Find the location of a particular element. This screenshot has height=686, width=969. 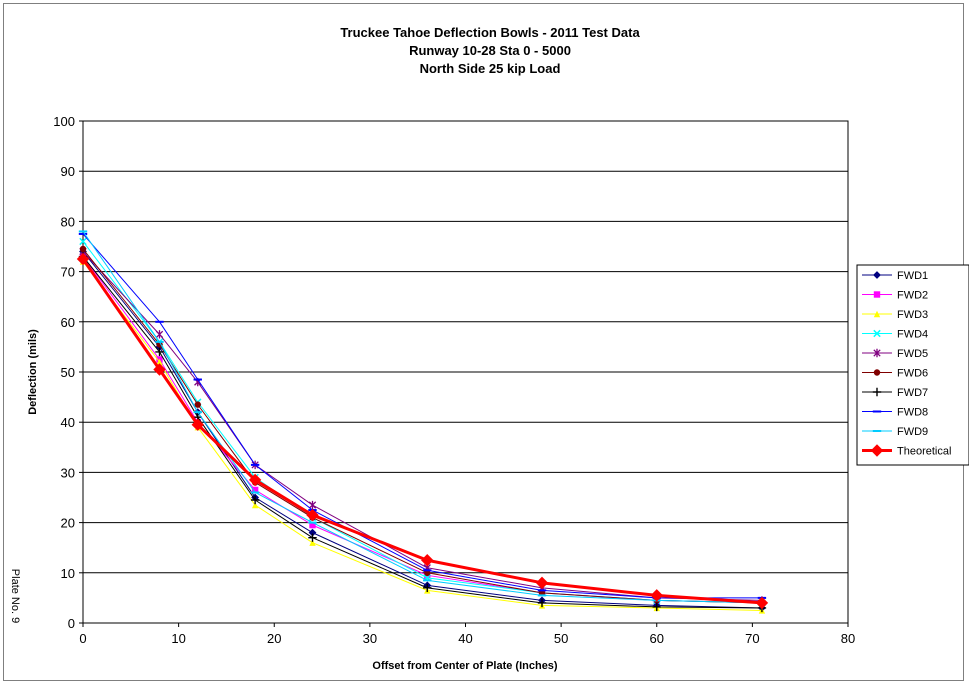

y-tick-label: 10 is located at coordinates (68, 573).